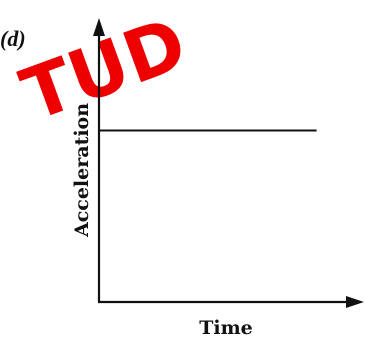 The width and height of the screenshot is (365, 339). Describe the element at coordinates (13, 38) in the screenshot. I see `panel-label: (d)` at that location.